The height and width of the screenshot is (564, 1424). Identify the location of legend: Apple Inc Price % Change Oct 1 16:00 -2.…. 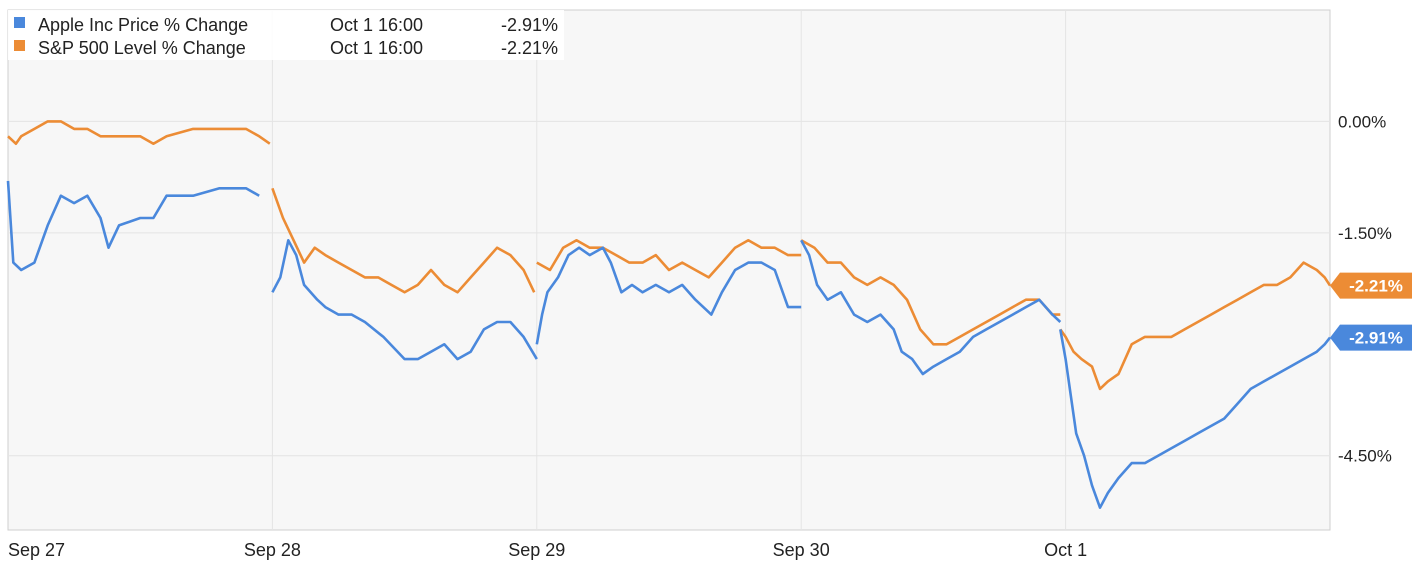
(286, 35).